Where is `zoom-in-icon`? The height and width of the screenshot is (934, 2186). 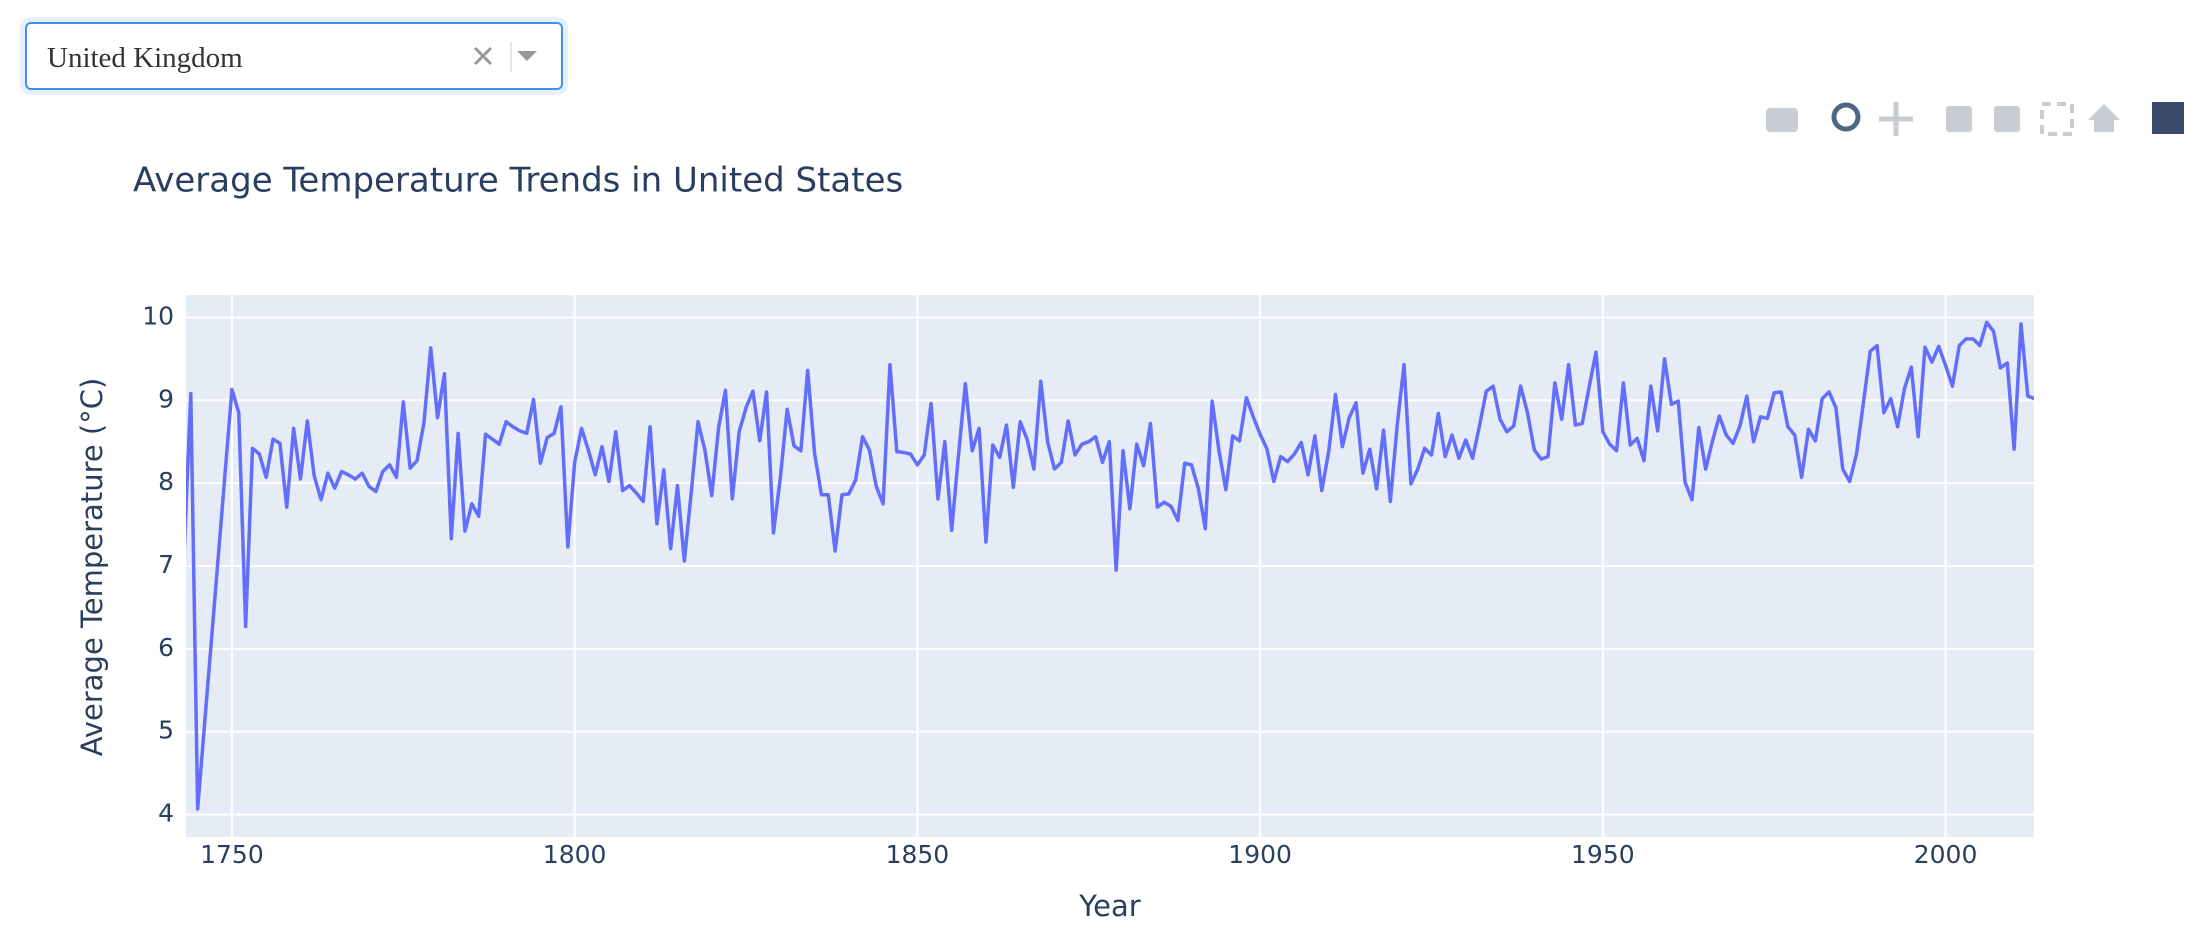
zoom-in-icon is located at coordinates (1959, 119).